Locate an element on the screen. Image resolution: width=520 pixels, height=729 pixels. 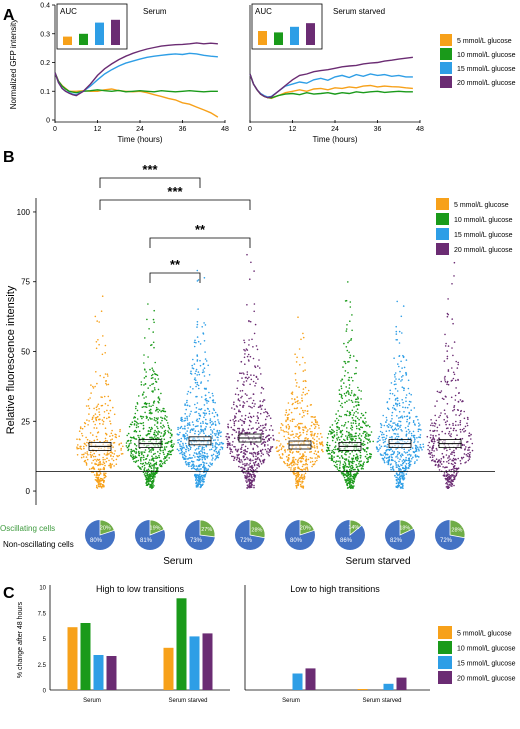
y-tick-label: 50 is located at coordinates (25, 352).